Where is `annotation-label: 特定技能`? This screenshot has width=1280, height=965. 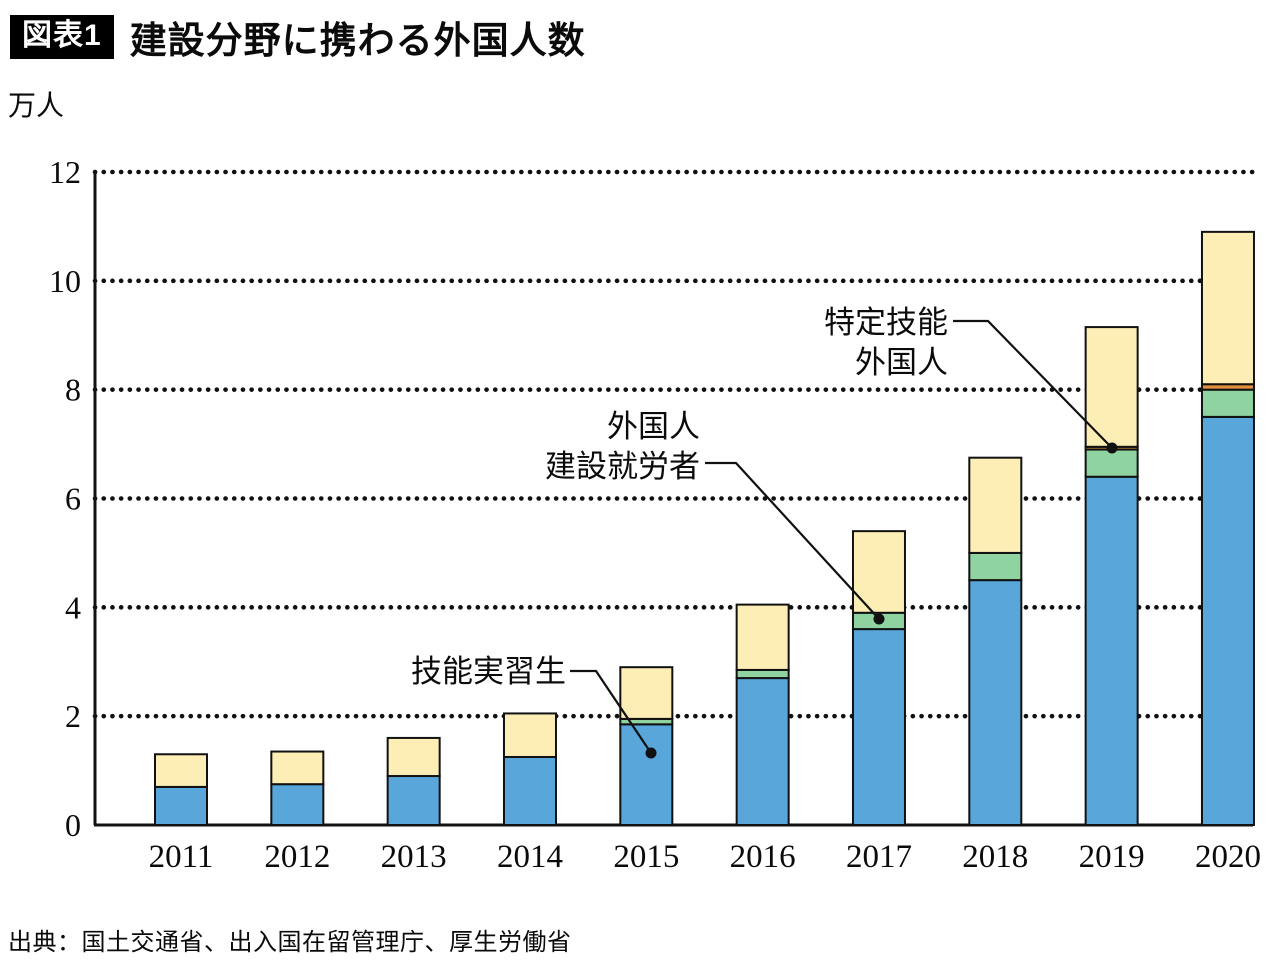 annotation-label: 特定技能 is located at coordinates (886, 322).